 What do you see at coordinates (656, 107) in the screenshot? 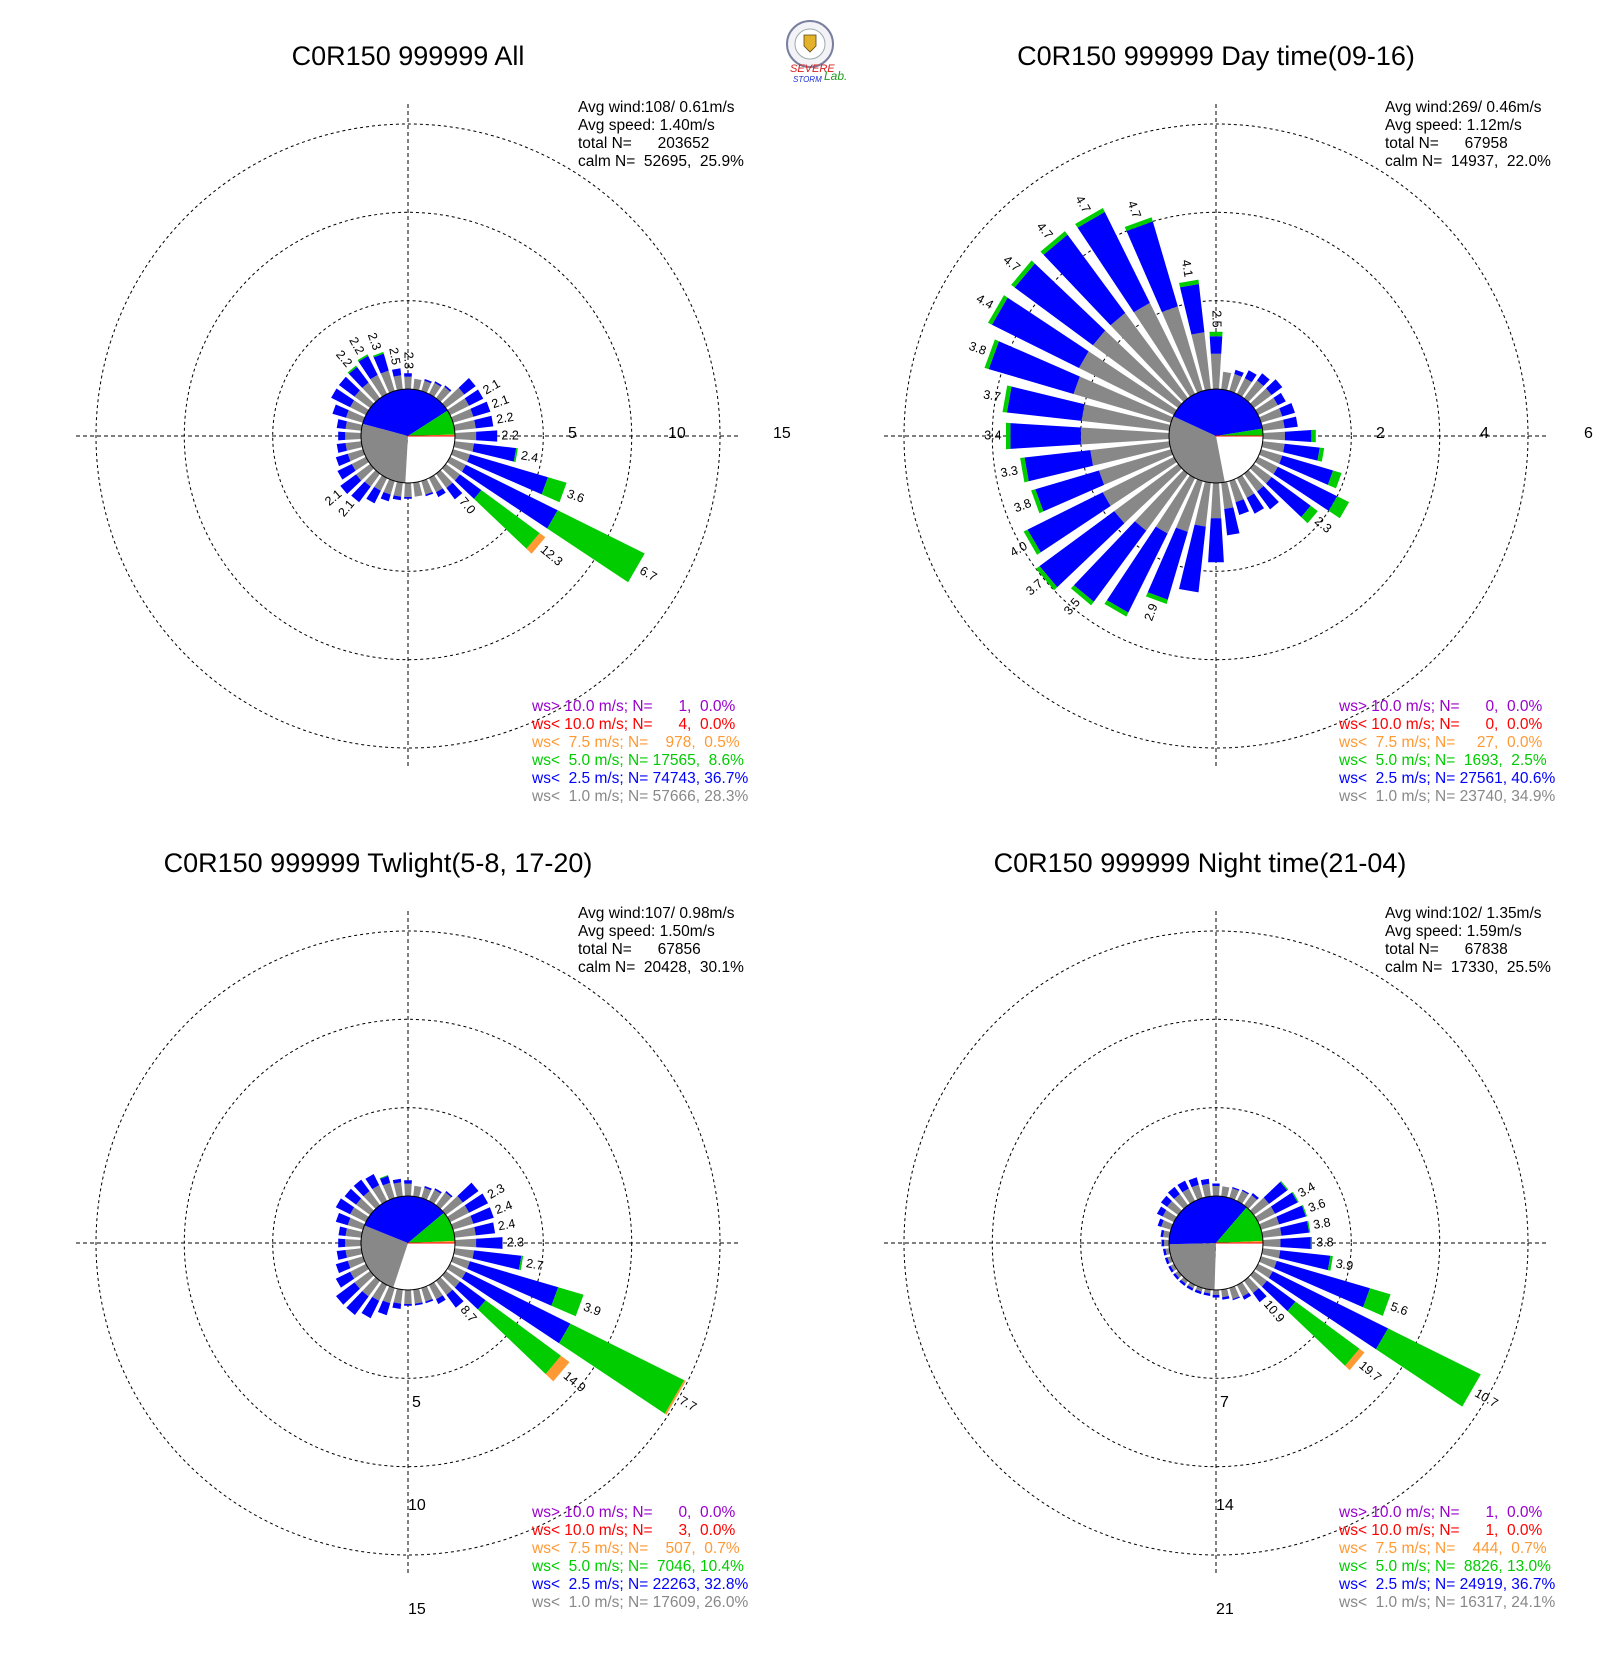
I see `avg-wind-stat: Avg wind:108/ 0.61m/s` at bounding box center [656, 107].